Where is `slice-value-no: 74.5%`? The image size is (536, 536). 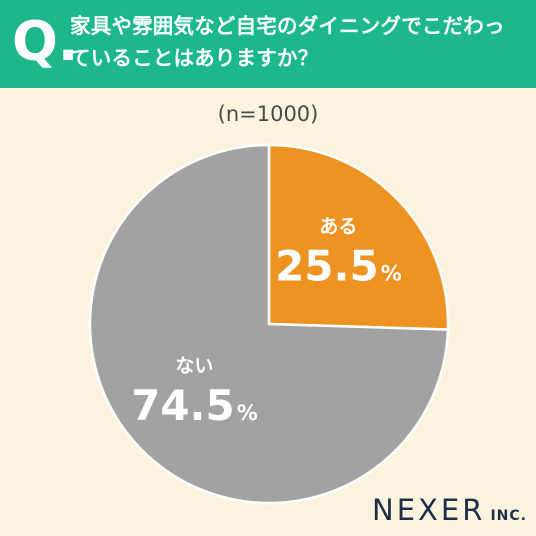
slice-value-no: 74.5% is located at coordinates (194, 405).